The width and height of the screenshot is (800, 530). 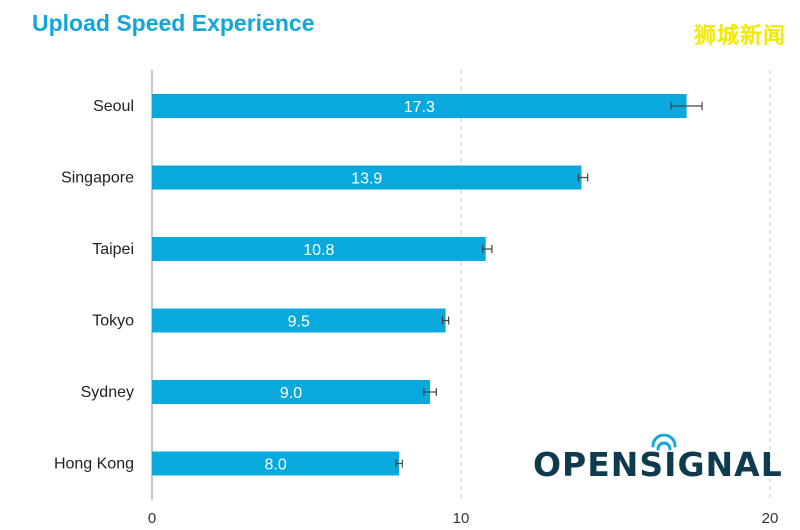 I want to click on data-label: 13.9, so click(x=366, y=179).